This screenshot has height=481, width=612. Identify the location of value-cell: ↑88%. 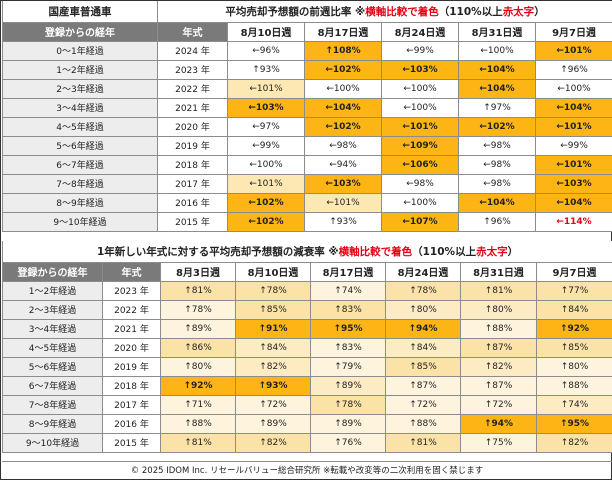
(574, 385).